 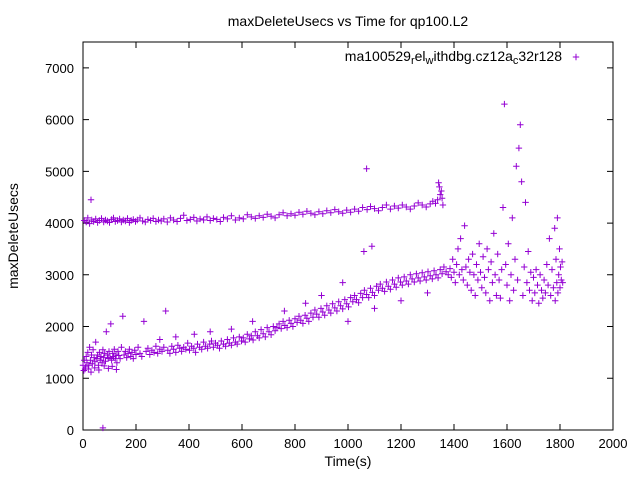 What do you see at coordinates (242, 443) in the screenshot?
I see `x-tick-label: 600` at bounding box center [242, 443].